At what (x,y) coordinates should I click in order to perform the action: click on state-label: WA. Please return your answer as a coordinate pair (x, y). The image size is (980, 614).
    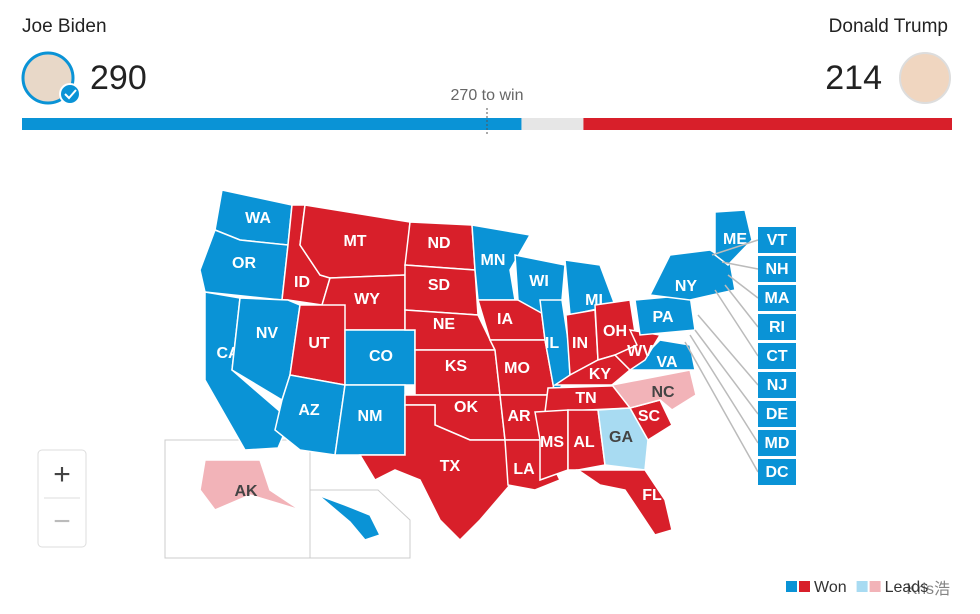
    Looking at the image, I should click on (258, 218).